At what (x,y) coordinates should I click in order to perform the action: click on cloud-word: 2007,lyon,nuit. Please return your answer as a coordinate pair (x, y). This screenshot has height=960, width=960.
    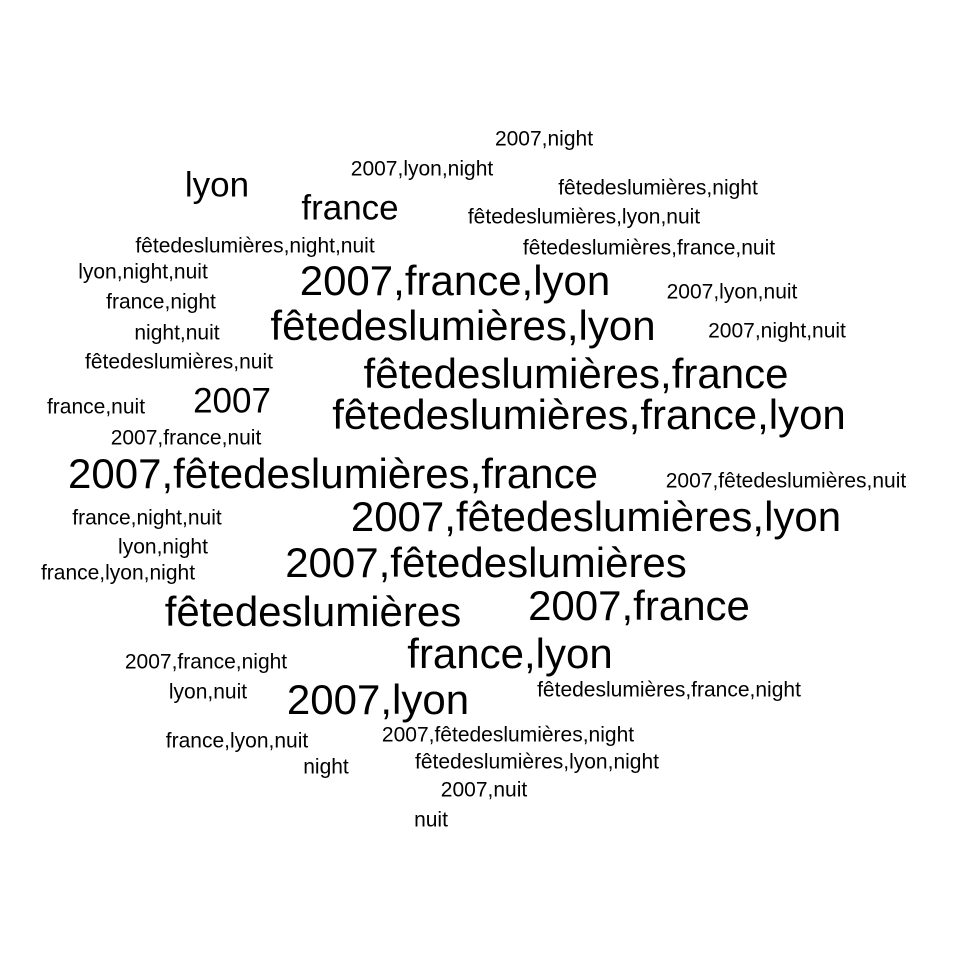
    Looking at the image, I should click on (732, 292).